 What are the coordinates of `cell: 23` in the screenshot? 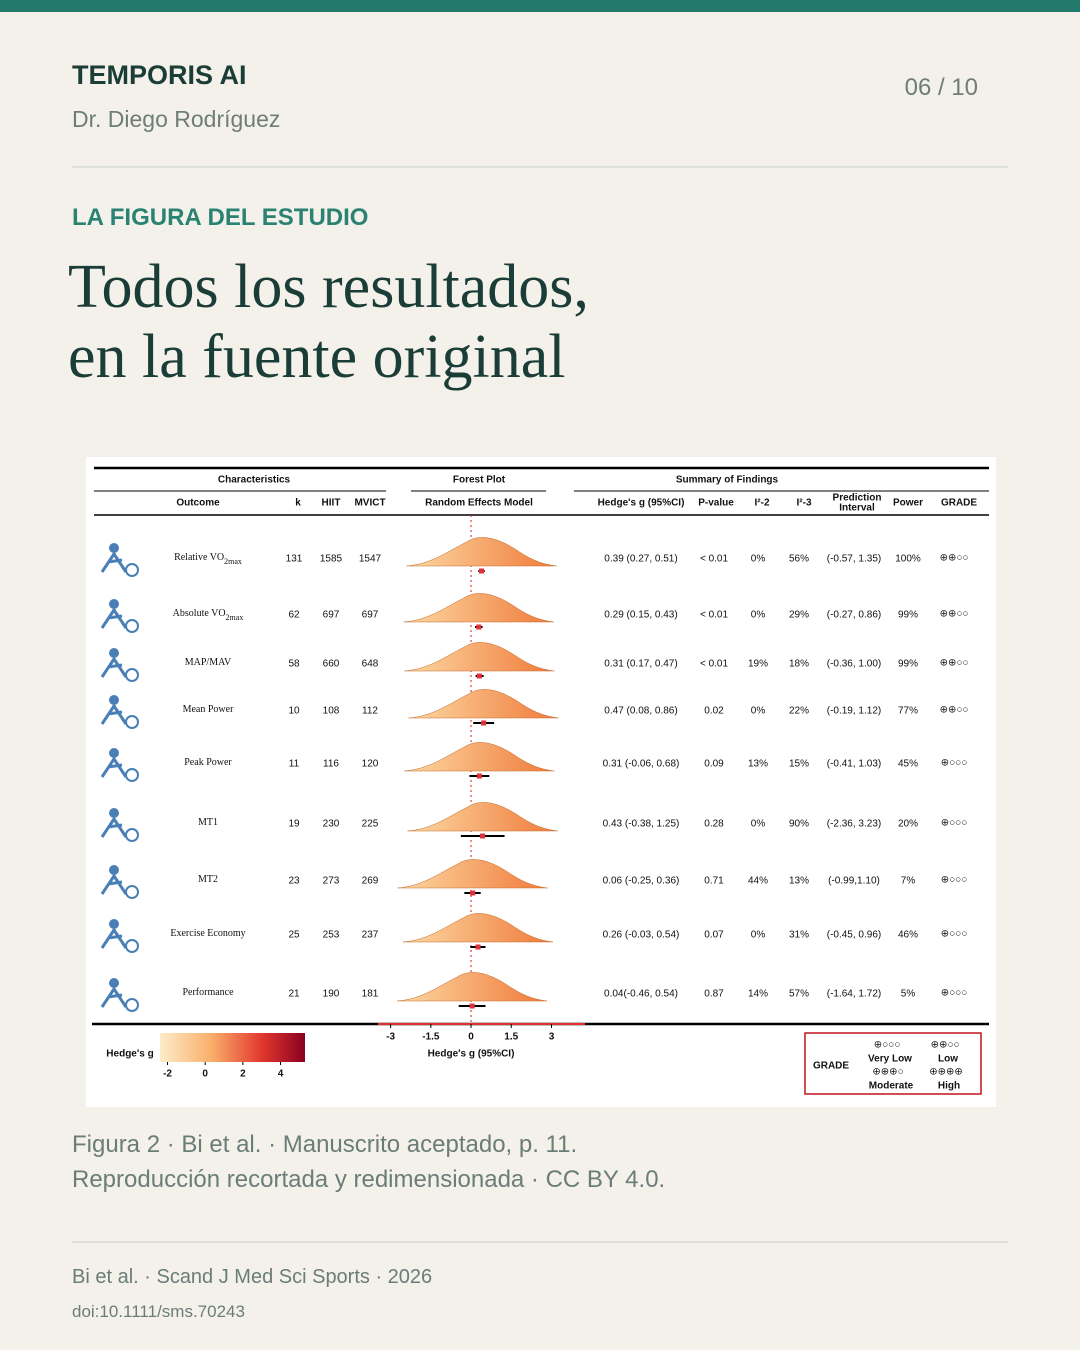 It's located at (294, 881).